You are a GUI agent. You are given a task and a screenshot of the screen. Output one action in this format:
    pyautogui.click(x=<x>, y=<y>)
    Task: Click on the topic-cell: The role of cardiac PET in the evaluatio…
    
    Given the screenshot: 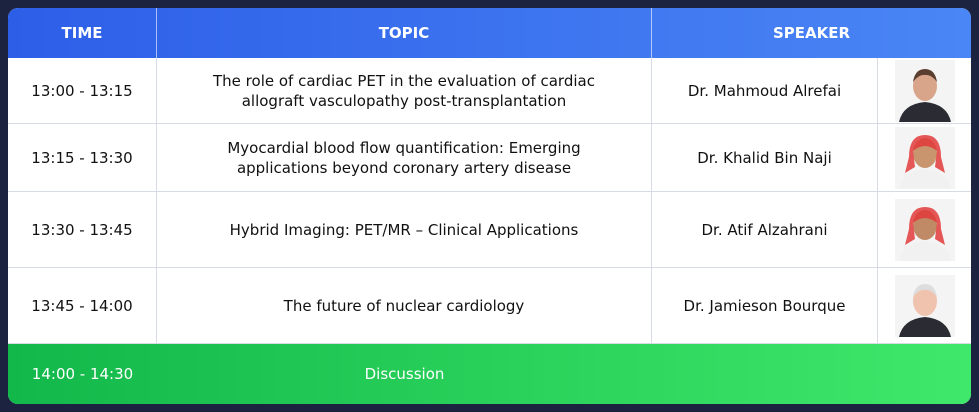 What is the action you would take?
    pyautogui.click(x=404, y=90)
    